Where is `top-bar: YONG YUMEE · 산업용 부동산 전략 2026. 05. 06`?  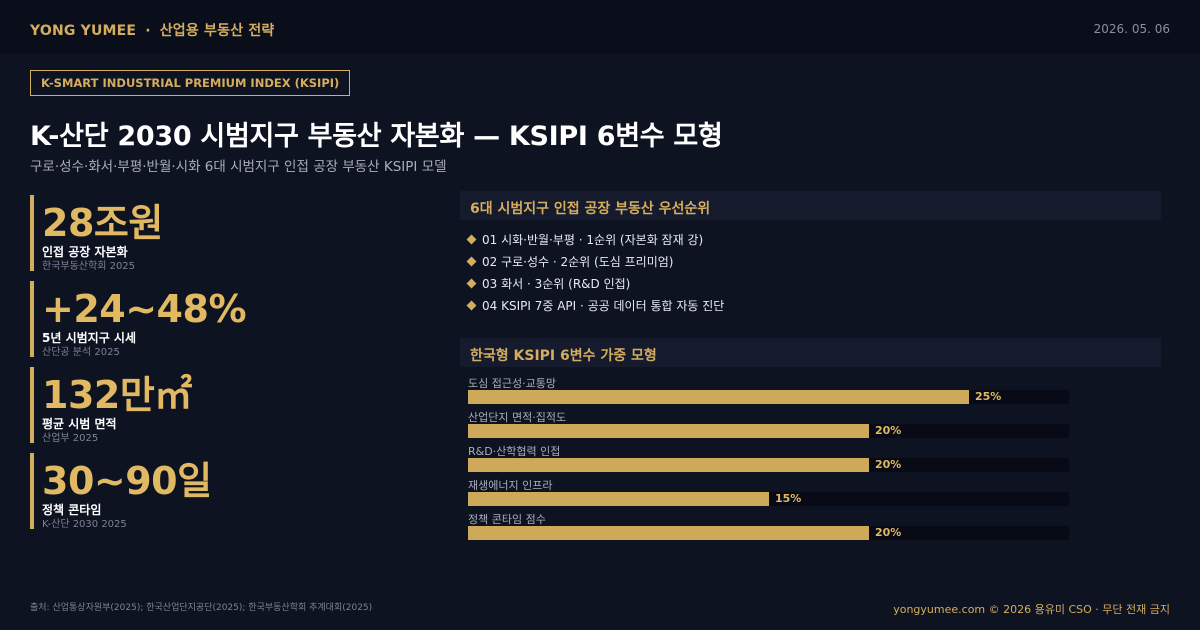
top-bar: YONG YUMEE · 산업용 부동산 전략 2026. 05. 06 is located at coordinates (600, 27).